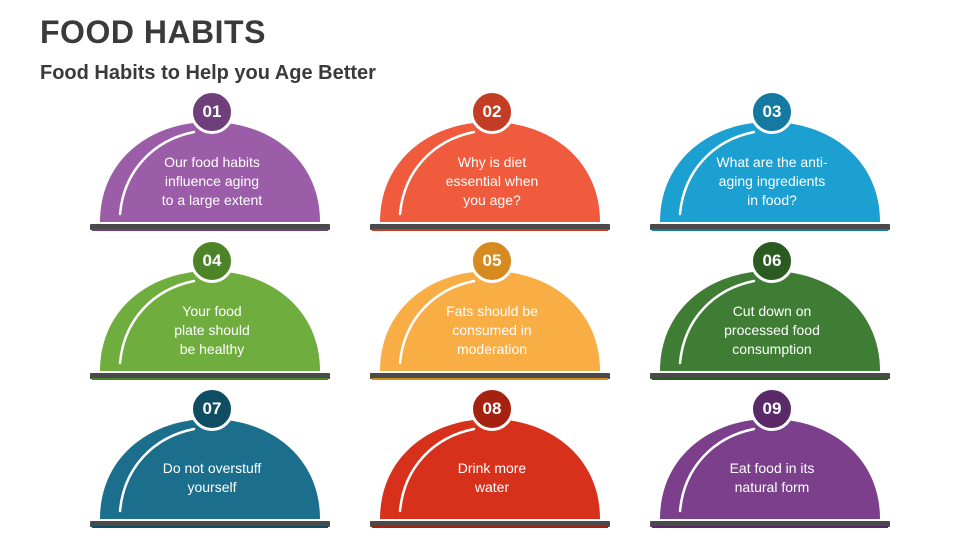 The width and height of the screenshot is (960, 540). I want to click on page-title: FOOD HABITS, so click(153, 32).